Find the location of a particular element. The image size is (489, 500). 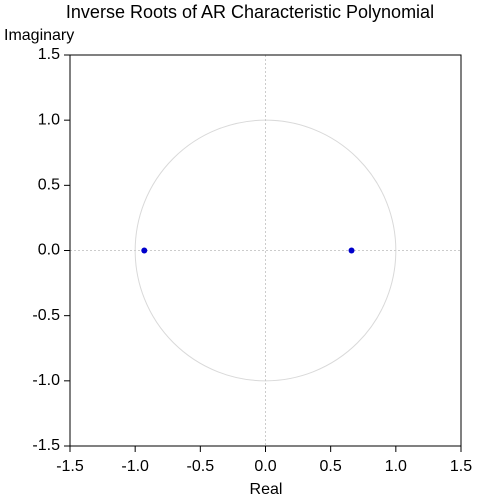

x-axis-label: Real is located at coordinates (266, 489).